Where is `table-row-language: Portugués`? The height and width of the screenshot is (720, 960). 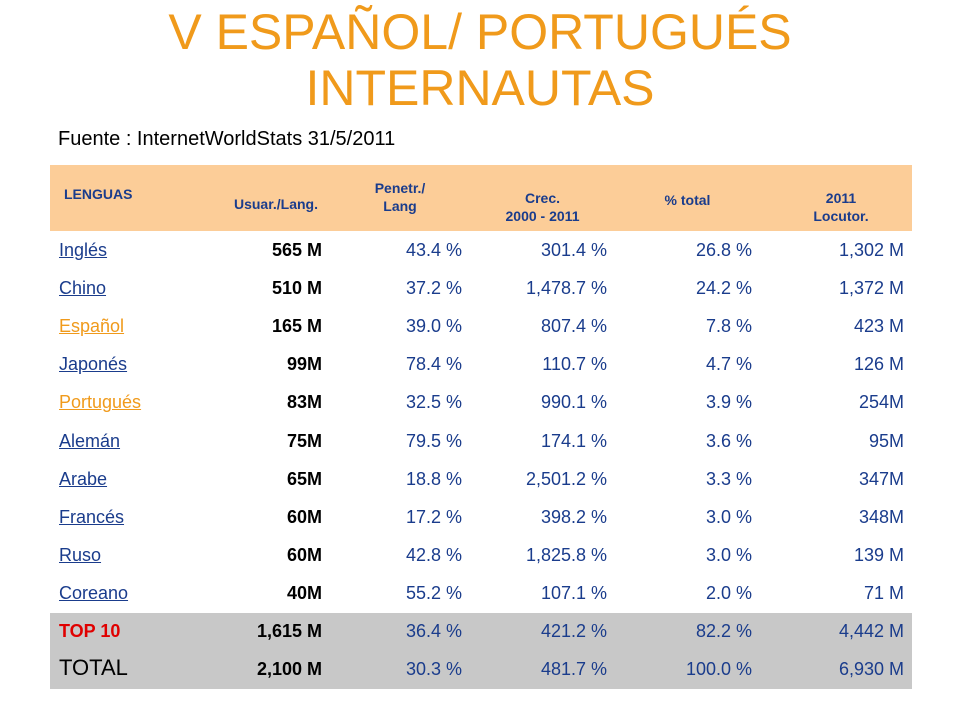
table-row-language: Portugués is located at coordinates (110, 403).